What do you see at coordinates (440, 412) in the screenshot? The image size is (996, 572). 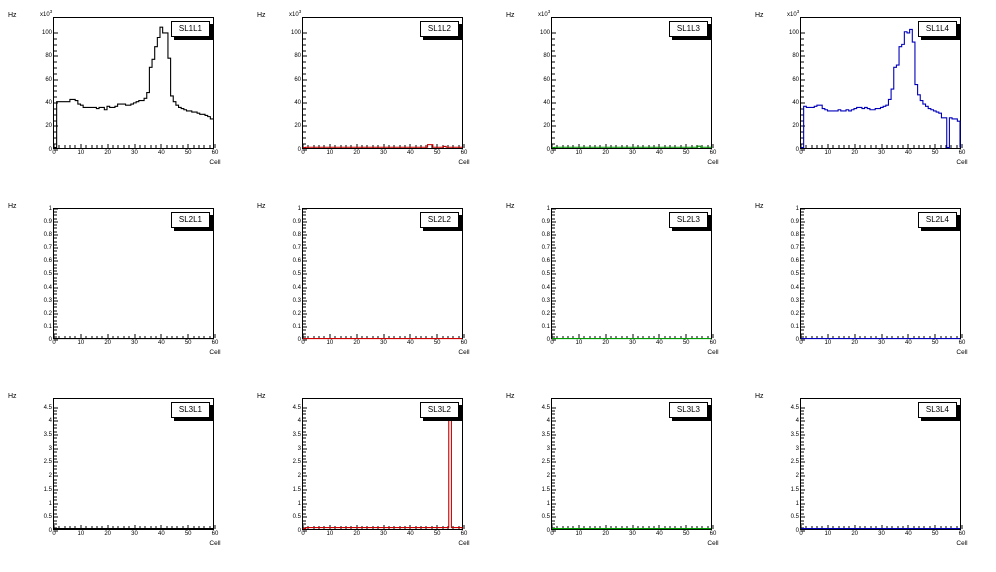 I see `legend-box: SL3L2` at bounding box center [440, 412].